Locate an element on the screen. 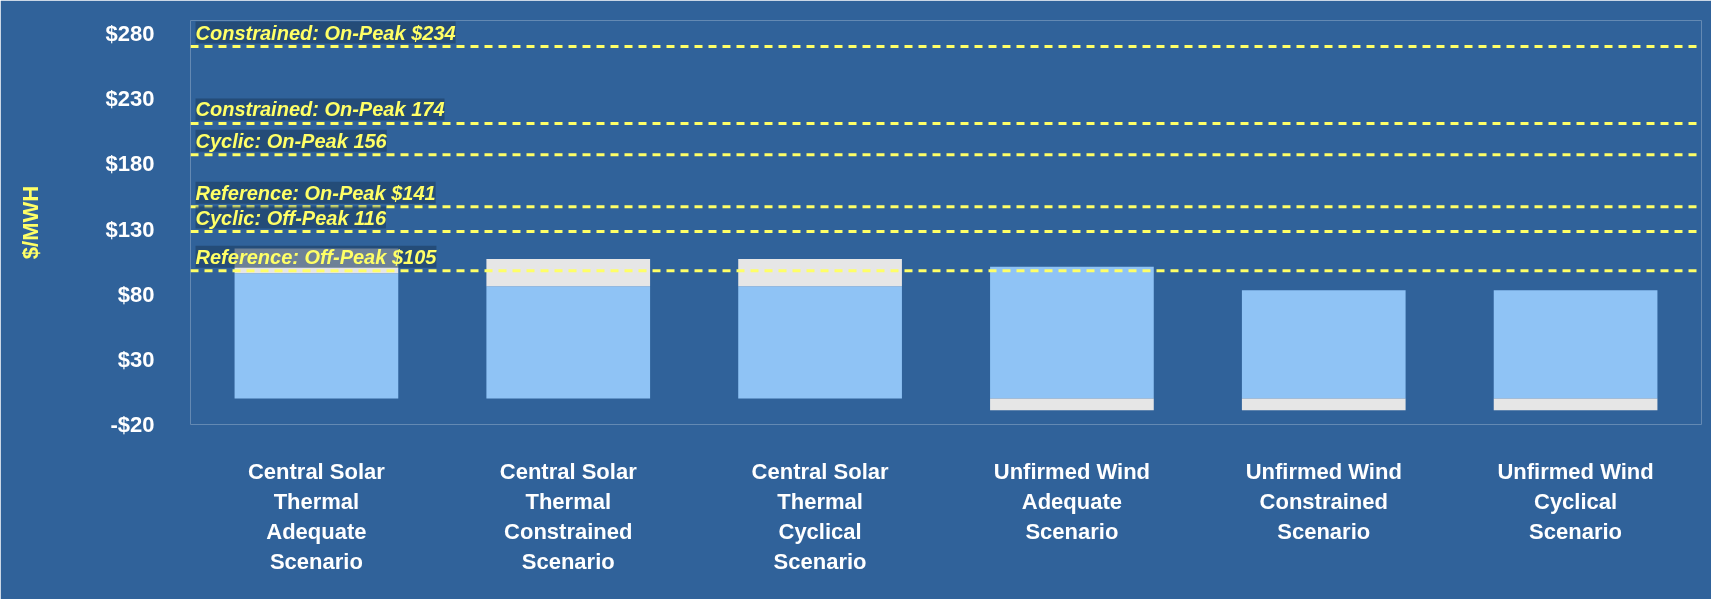  x-tick-label: Unfirmed Wind Constrained Scenario is located at coordinates (1323, 501).